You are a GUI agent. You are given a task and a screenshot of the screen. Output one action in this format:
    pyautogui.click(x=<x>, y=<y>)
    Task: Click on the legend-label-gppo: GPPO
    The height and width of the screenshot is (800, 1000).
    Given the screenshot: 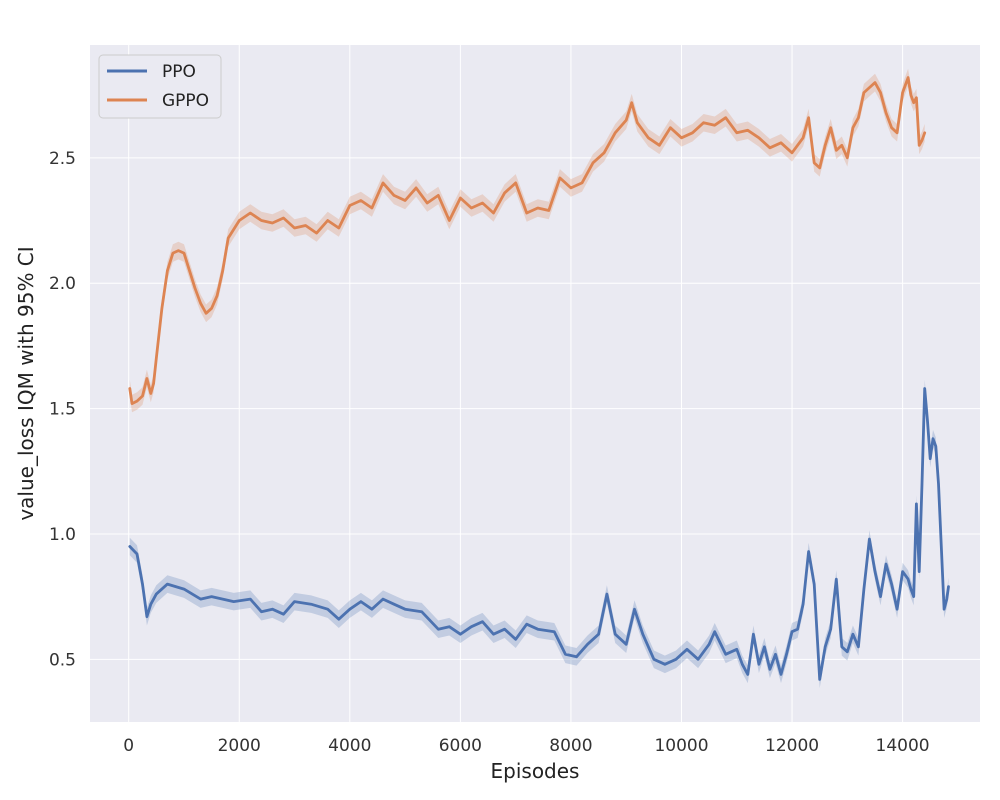 What is the action you would take?
    pyautogui.click(x=185, y=101)
    